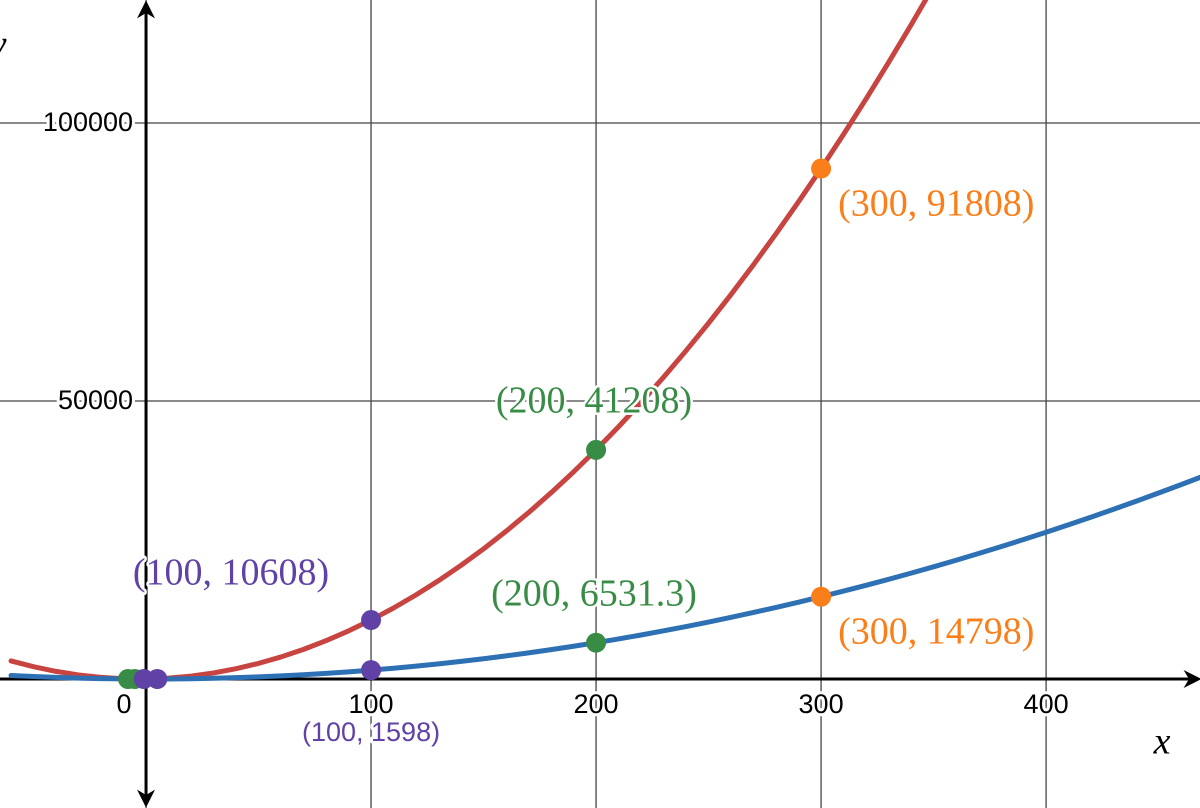 The image size is (1200, 808). I want to click on x-tick-label: 100, so click(371, 704).